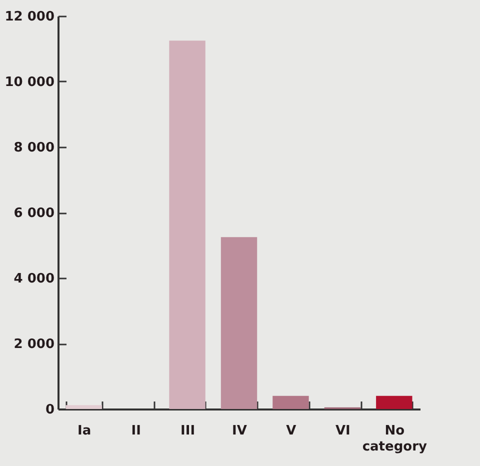  I want to click on y-tick-label: 8 000, so click(34, 148).